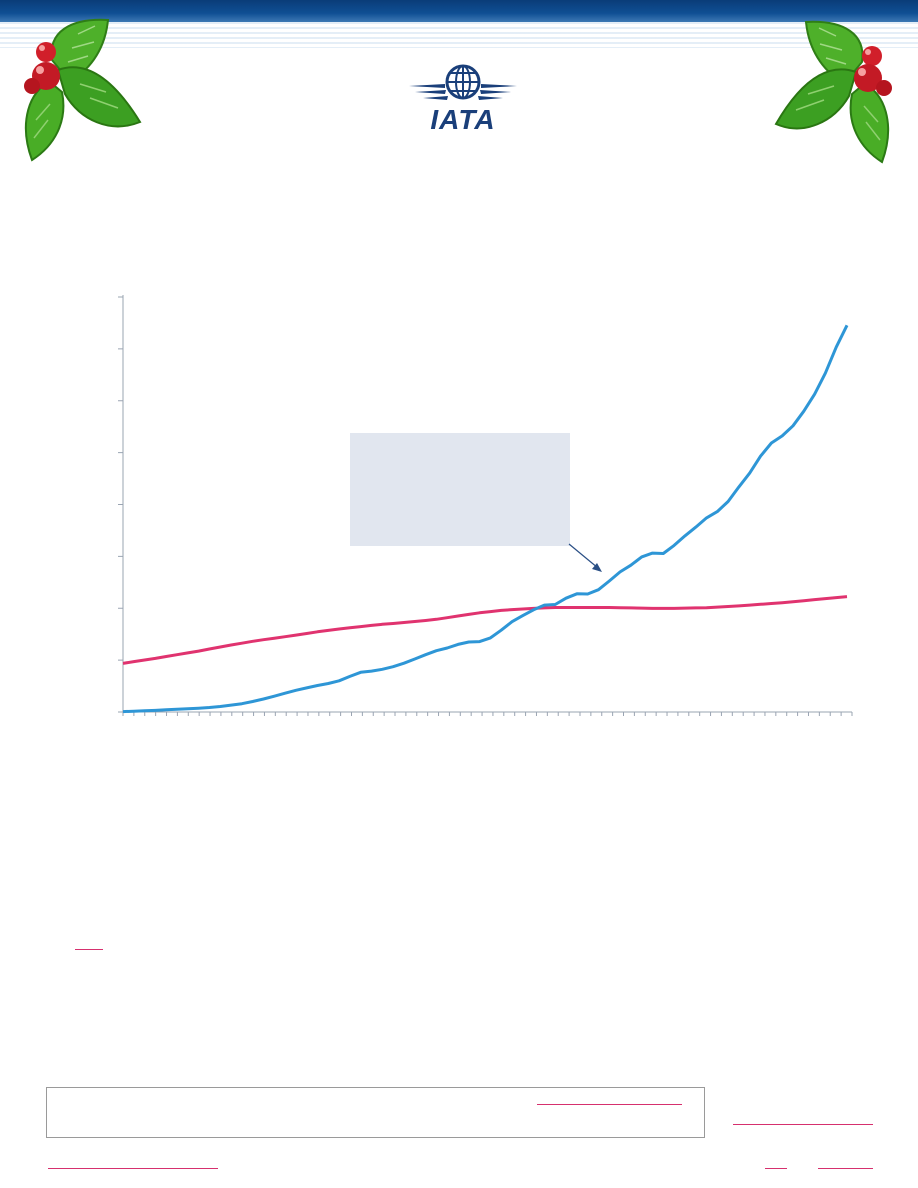 Image resolution: width=918 pixels, height=1188 pixels. Describe the element at coordinates (609, 1104) in the screenshot. I see `footer-link` at that location.